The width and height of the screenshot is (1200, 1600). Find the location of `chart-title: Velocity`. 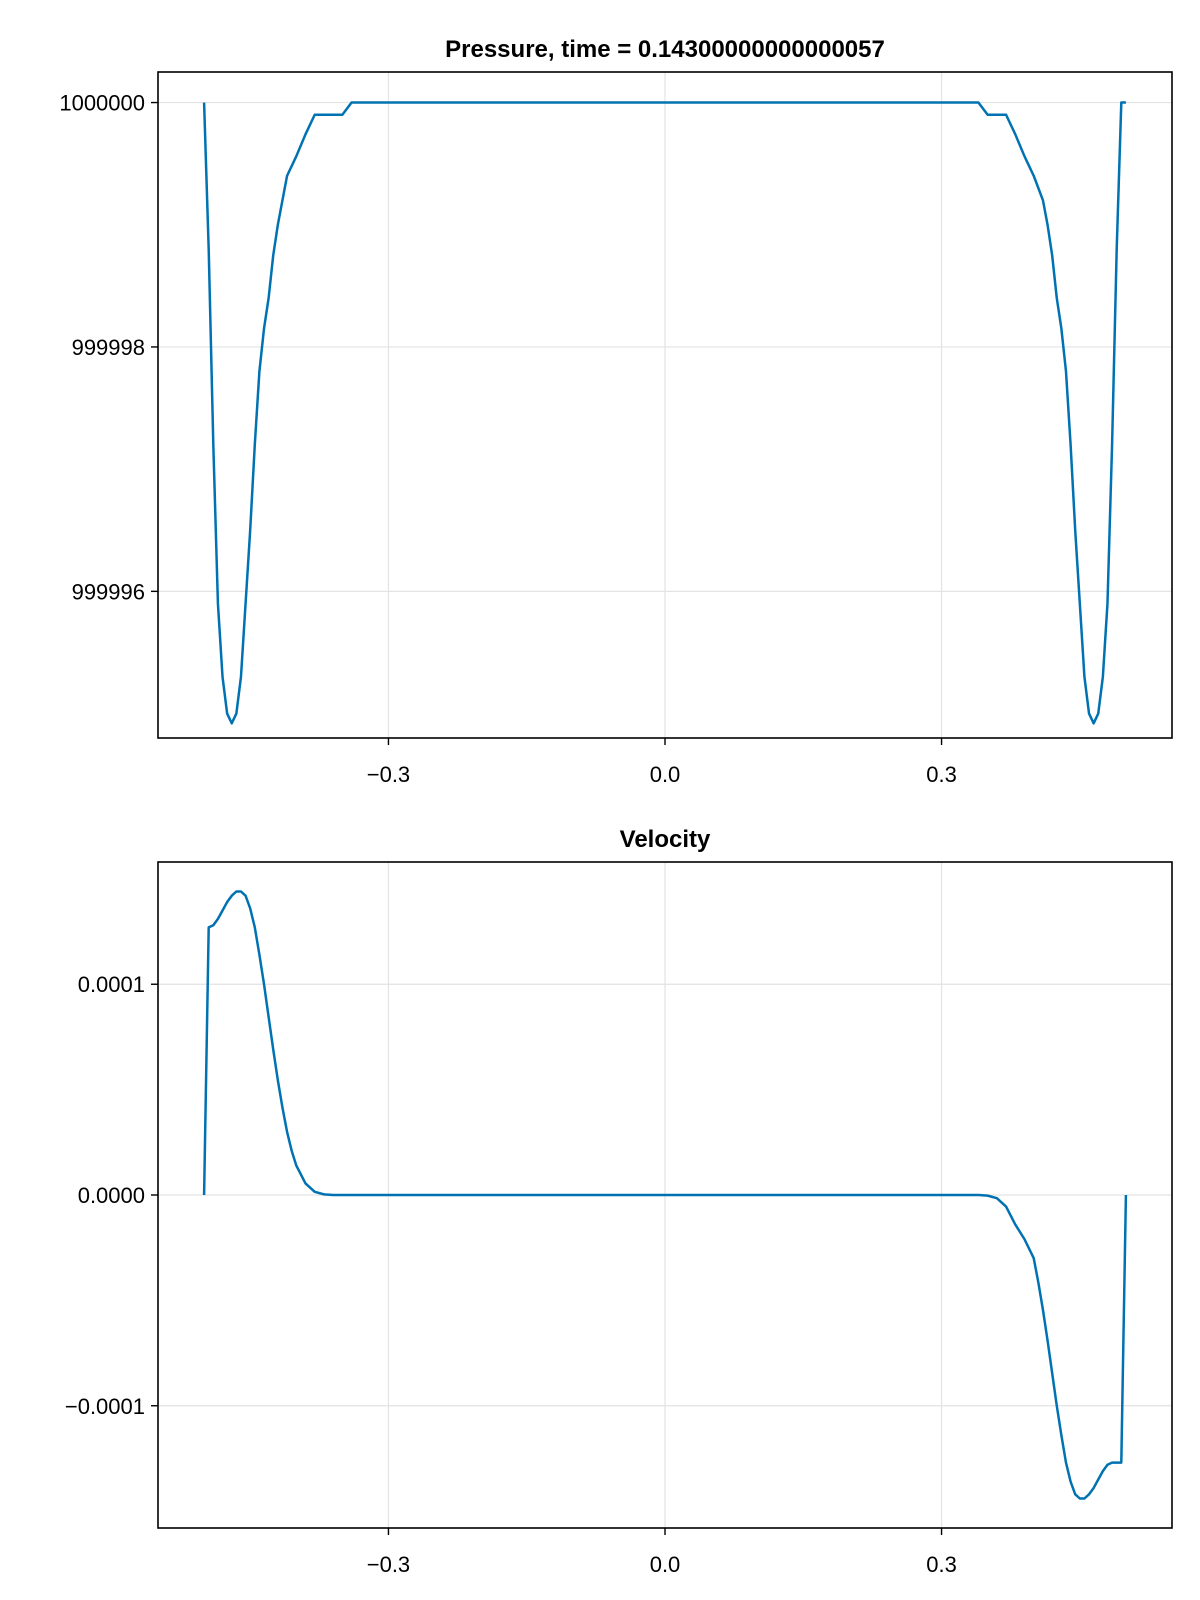

chart-title: Velocity is located at coordinates (665, 839).